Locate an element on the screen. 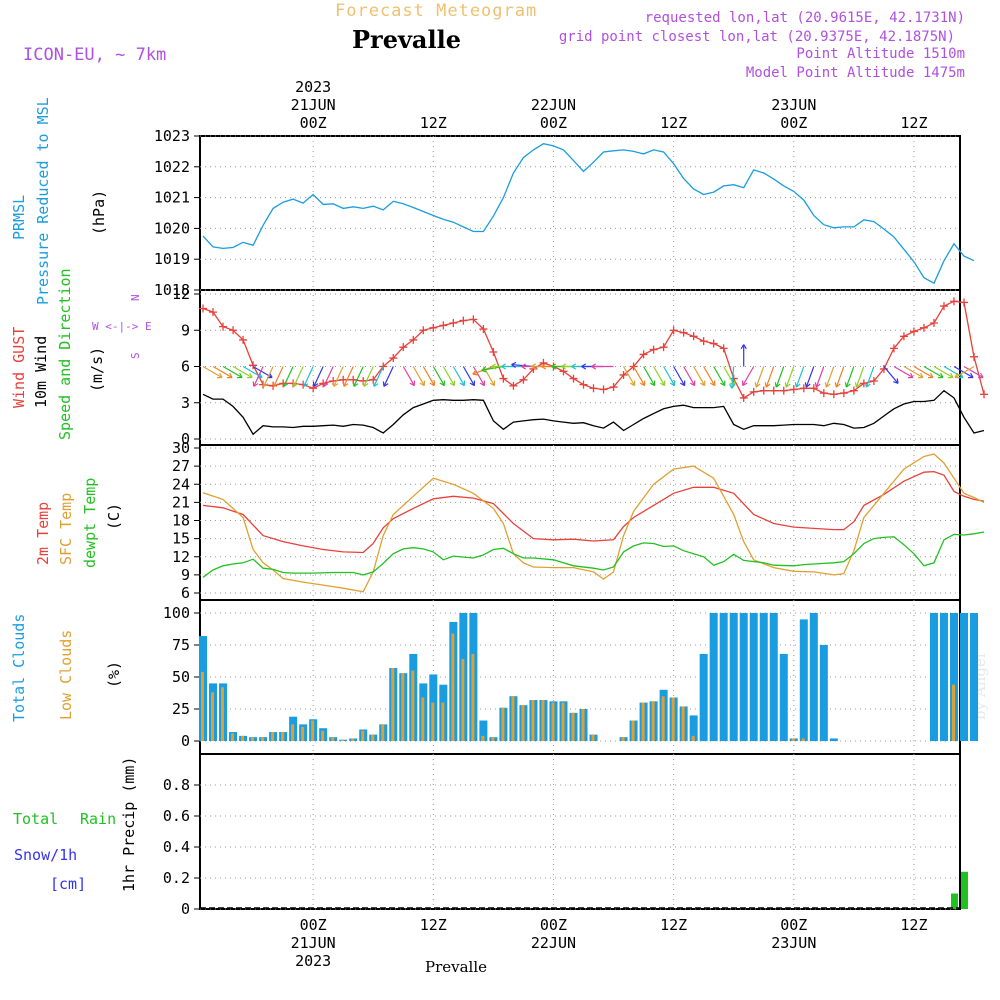  dewpoint-line is located at coordinates (593, 554).